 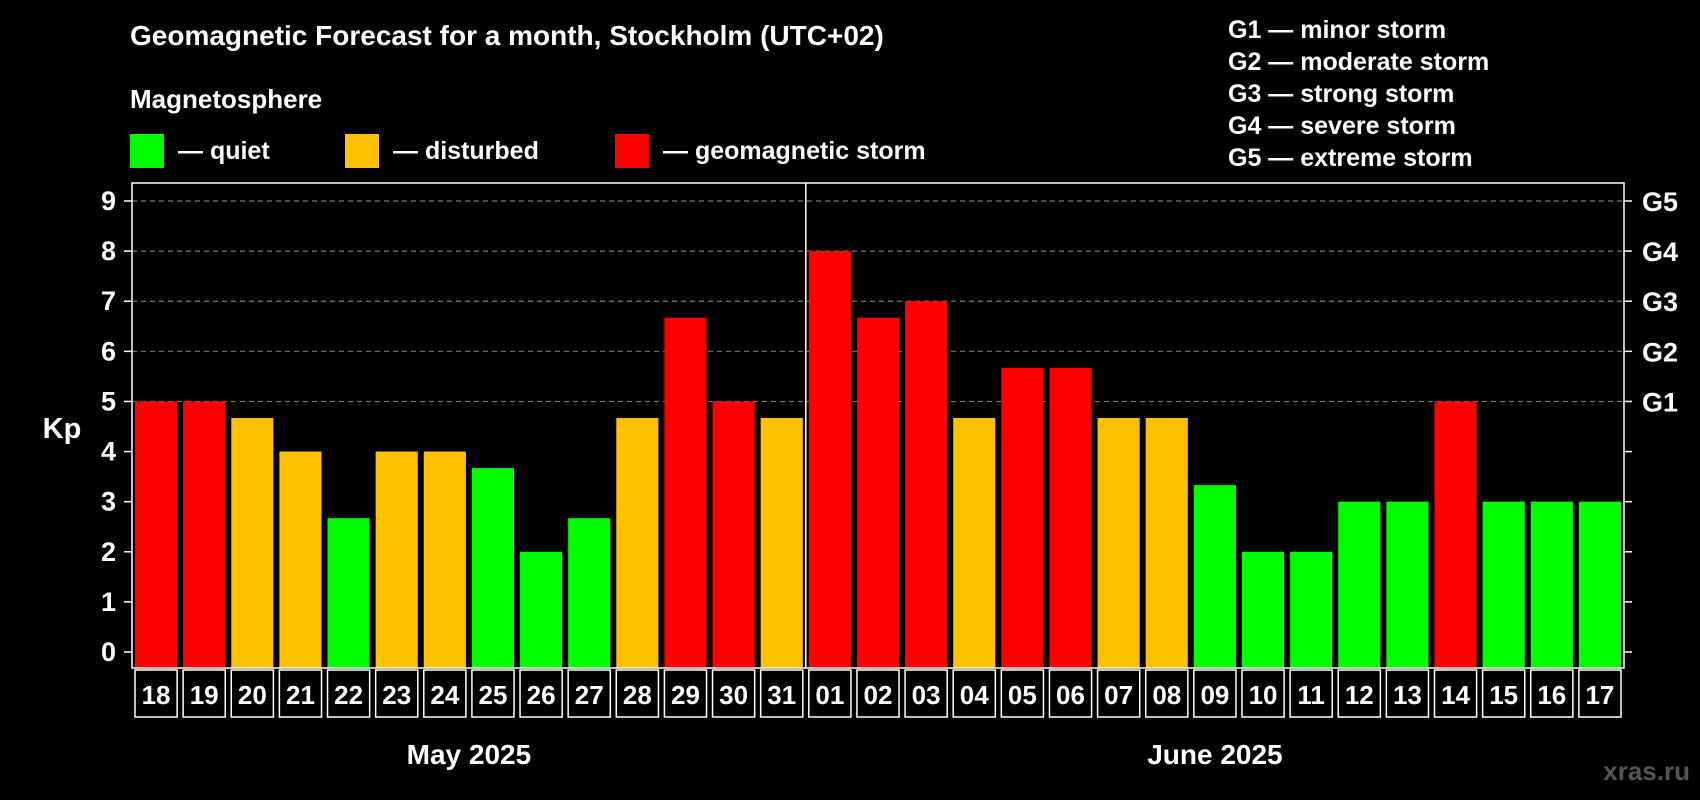 I want to click on day-label-20: 20, so click(x=252, y=695).